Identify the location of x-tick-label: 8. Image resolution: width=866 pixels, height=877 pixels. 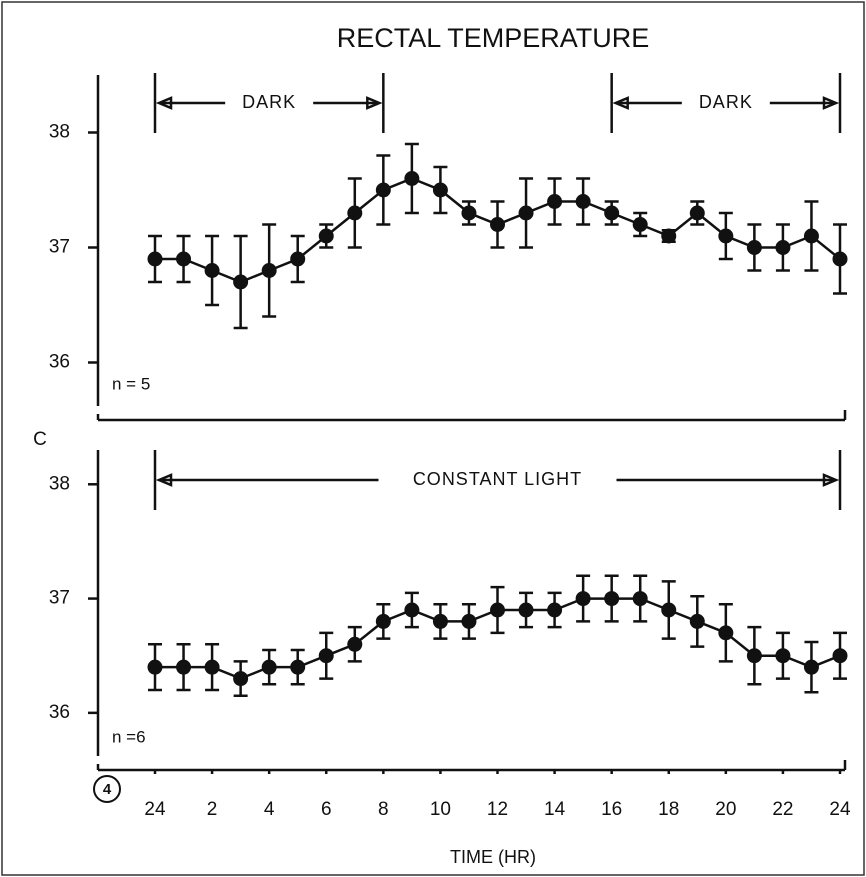
(383, 809).